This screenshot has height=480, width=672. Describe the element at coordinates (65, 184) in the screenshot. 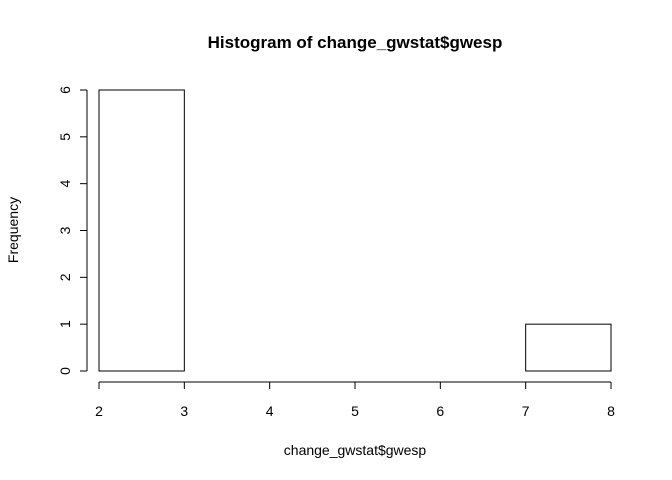

I see `y-tick-label-4: 4` at that location.